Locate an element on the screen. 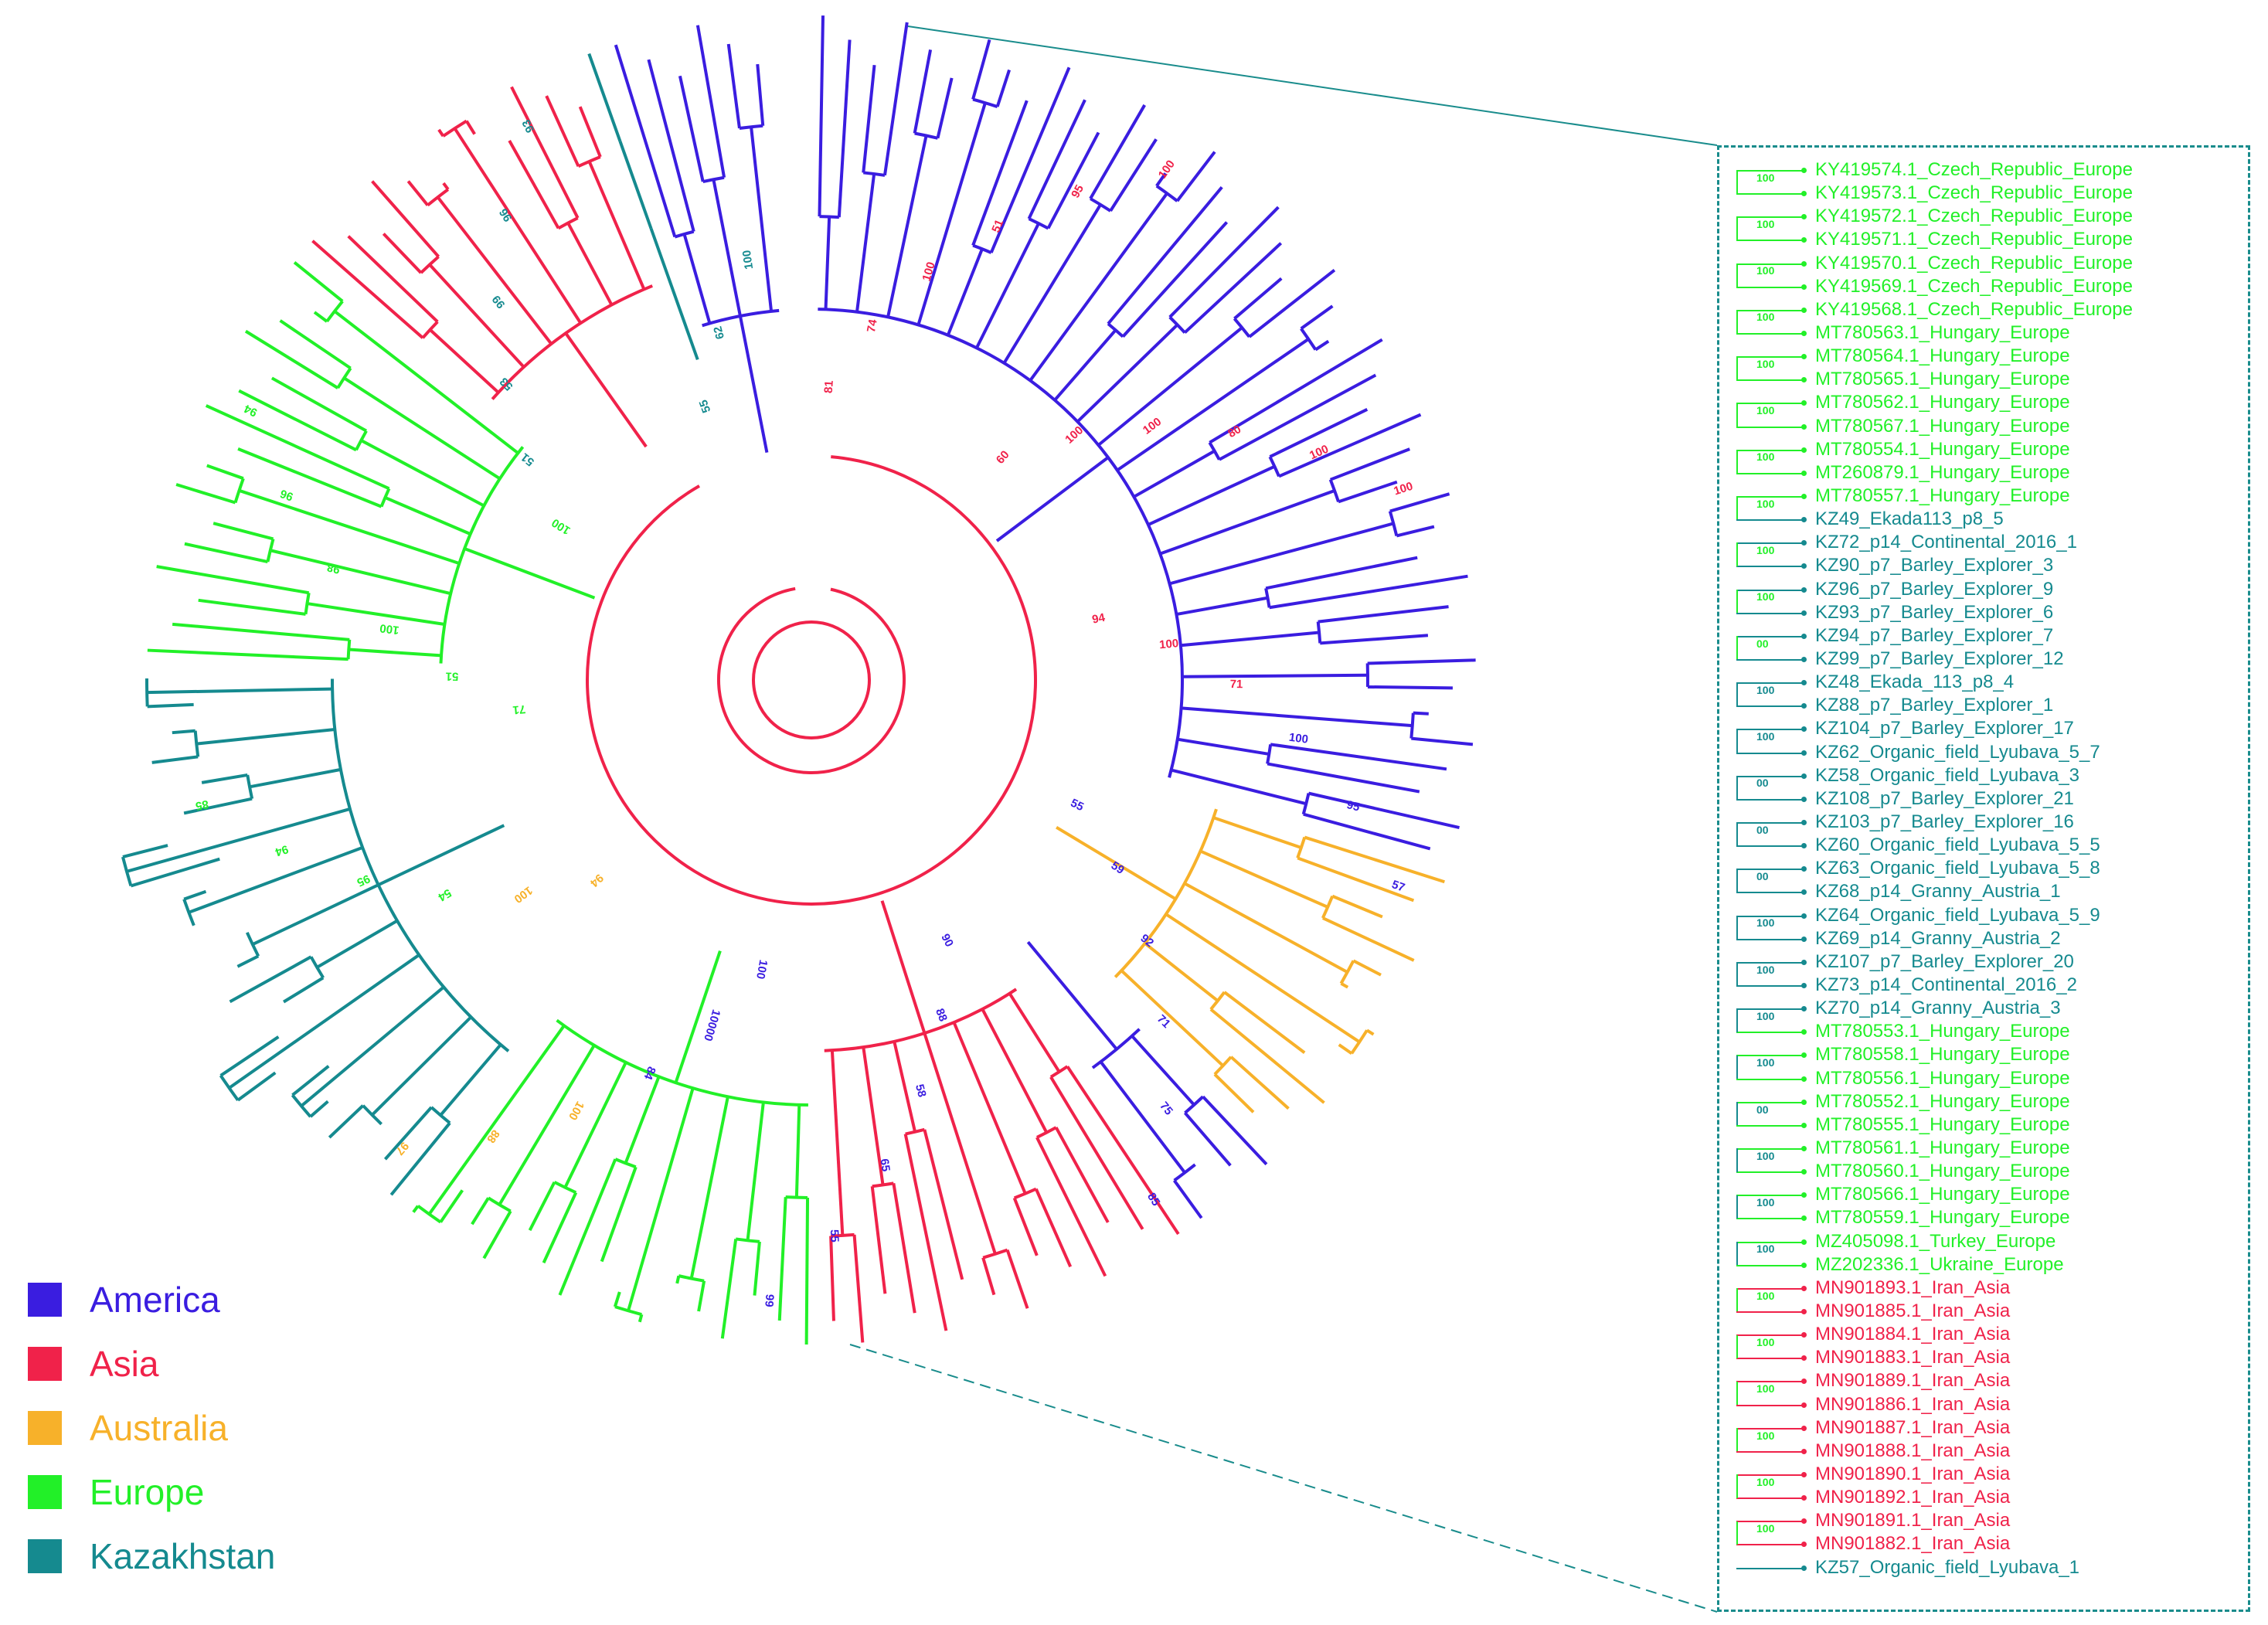  bootstrap-label: 54 is located at coordinates (444, 894).